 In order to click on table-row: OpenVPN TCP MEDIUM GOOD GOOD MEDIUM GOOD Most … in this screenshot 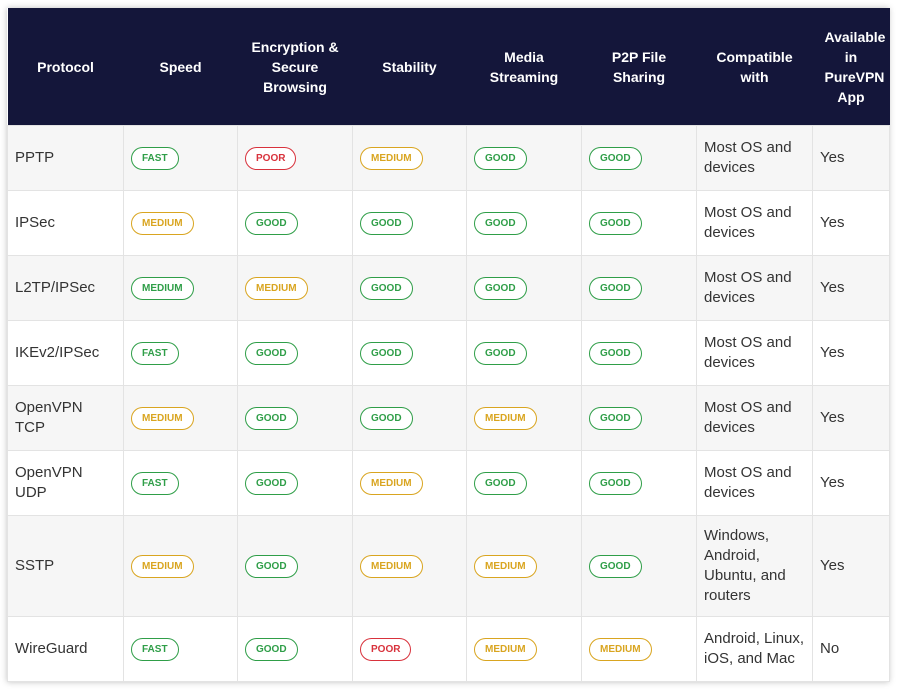, I will do `click(448, 418)`.